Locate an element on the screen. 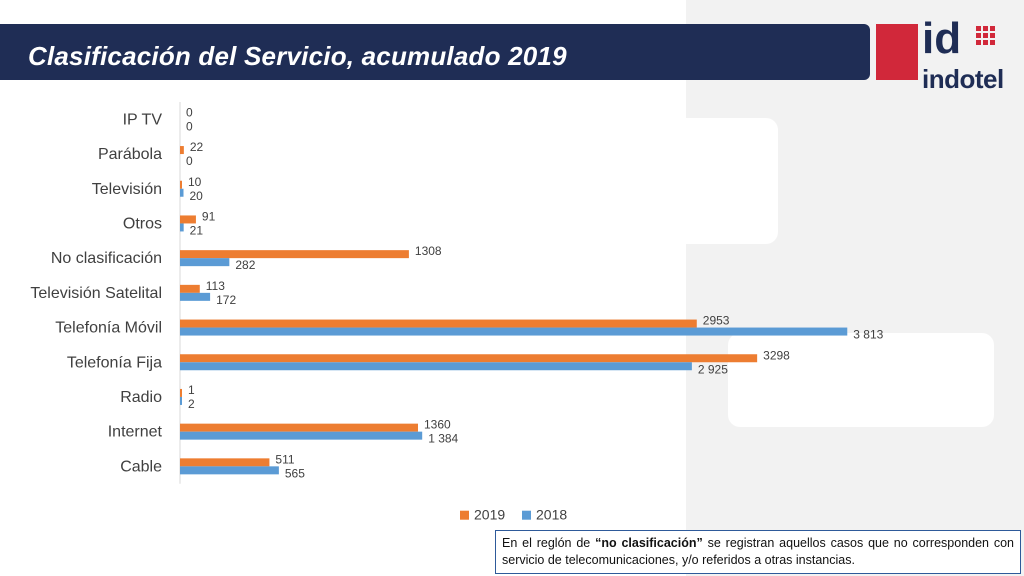  logo-red-block is located at coordinates (897, 52).